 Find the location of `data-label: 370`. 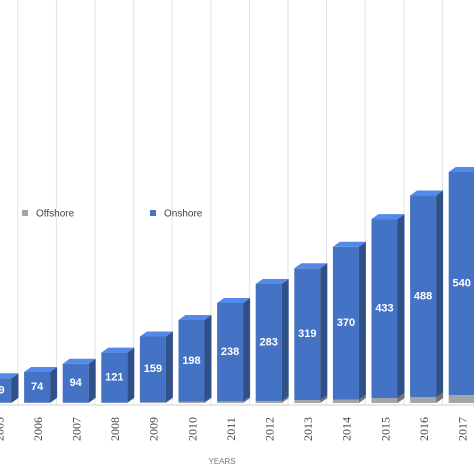

data-label: 370 is located at coordinates (346, 323).